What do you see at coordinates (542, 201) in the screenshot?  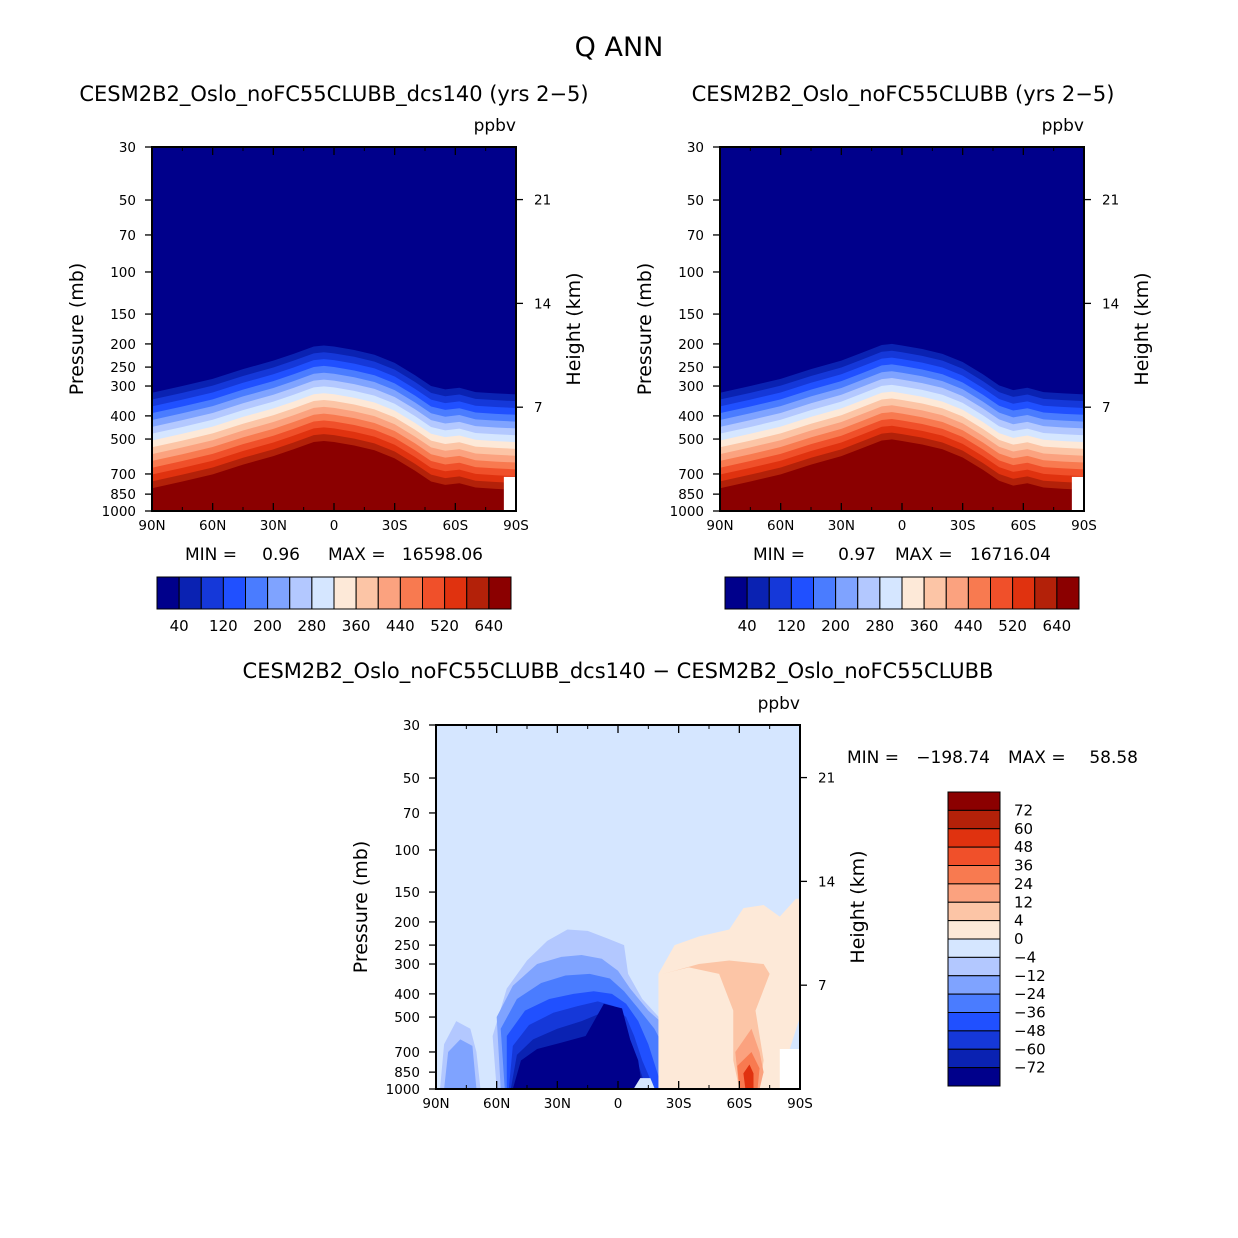 I see `y-right-tick-label: 21` at bounding box center [542, 201].